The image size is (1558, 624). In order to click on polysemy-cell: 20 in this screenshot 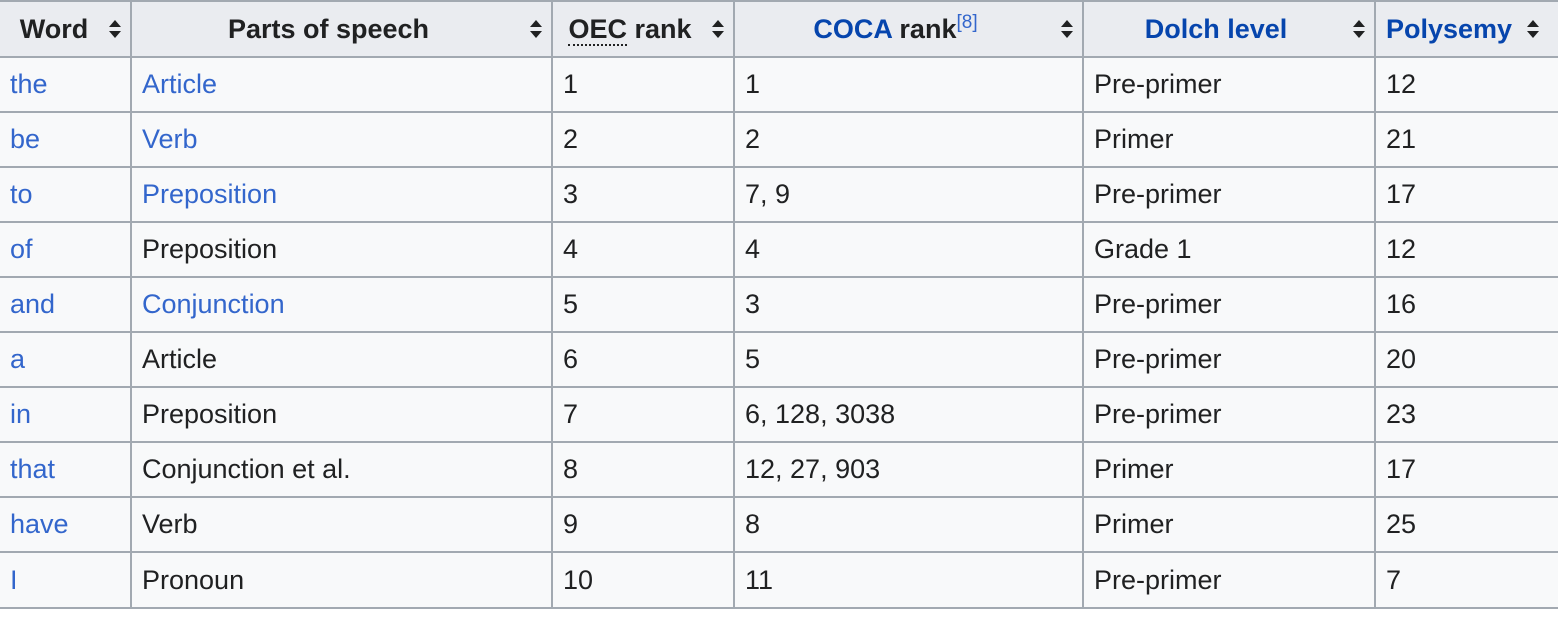, I will do `click(1466, 359)`.